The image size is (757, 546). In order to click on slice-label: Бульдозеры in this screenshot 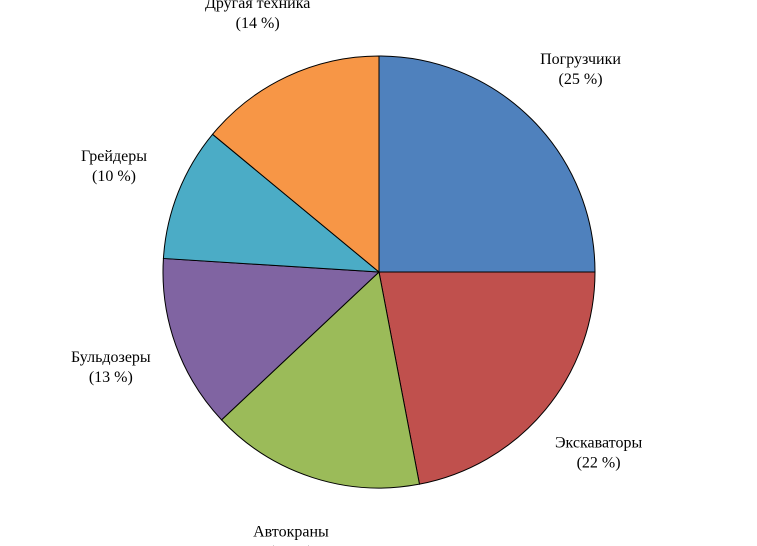, I will do `click(111, 357)`.